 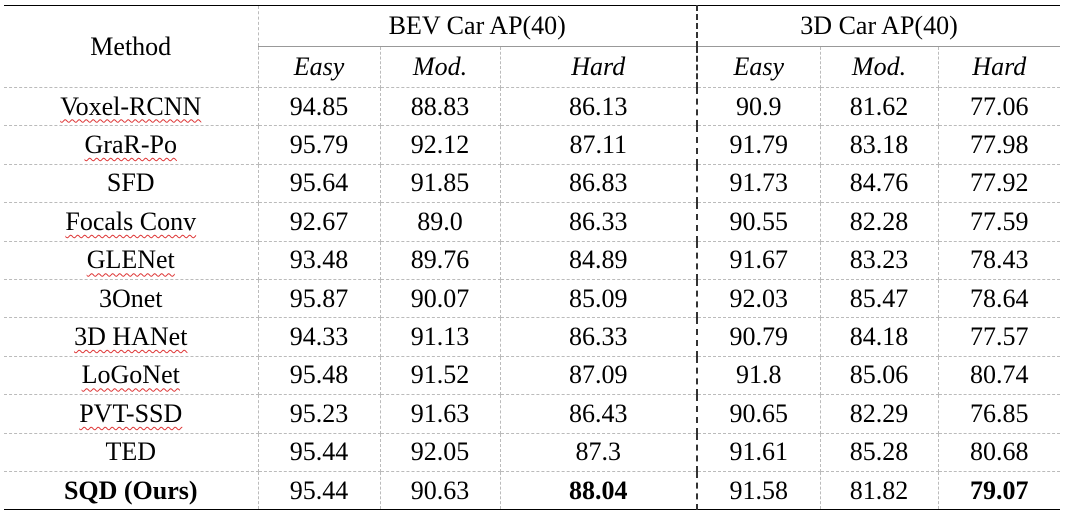 I want to click on table-row: GraR-Po 95.79 92.12 87.11 91.79 83.18 77.98, so click(x=532, y=145).